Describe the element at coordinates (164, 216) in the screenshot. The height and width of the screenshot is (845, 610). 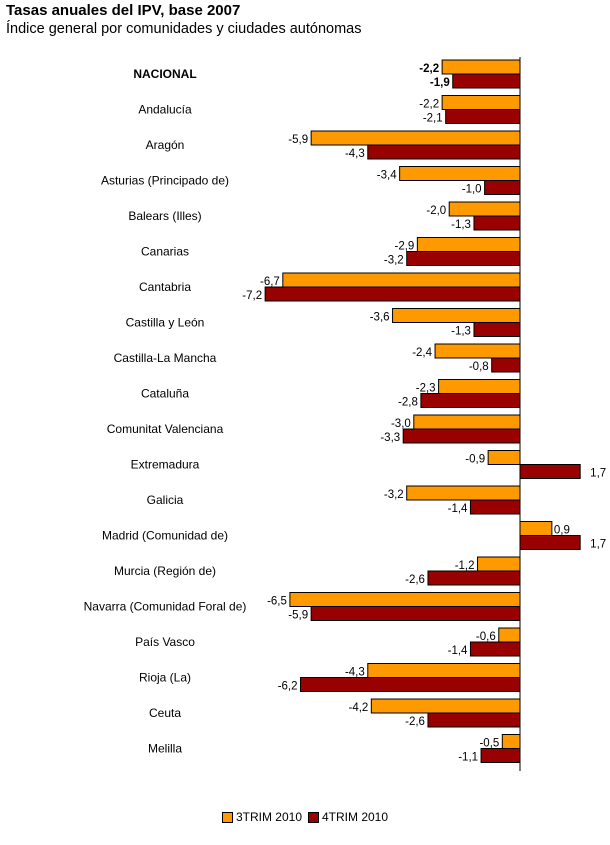
I see `category-label: Balears (Illes)` at that location.